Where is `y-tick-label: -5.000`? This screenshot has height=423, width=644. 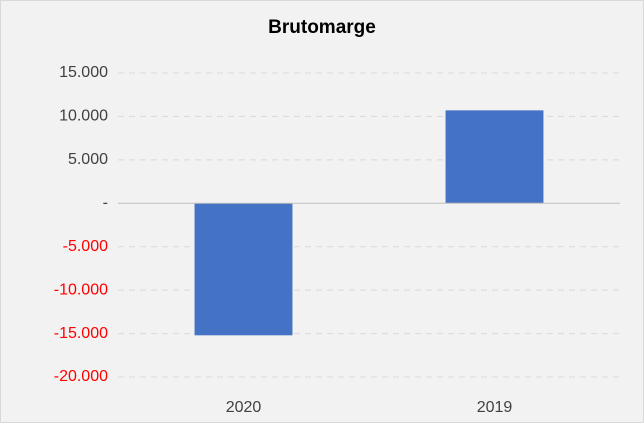
y-tick-label: -5.000 is located at coordinates (85, 246).